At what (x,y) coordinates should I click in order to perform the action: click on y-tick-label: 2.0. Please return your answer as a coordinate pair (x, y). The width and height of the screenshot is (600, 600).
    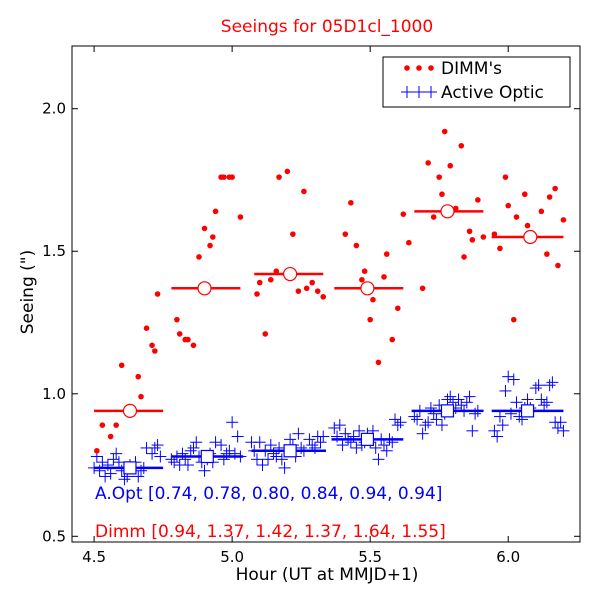
    Looking at the image, I should click on (54, 109).